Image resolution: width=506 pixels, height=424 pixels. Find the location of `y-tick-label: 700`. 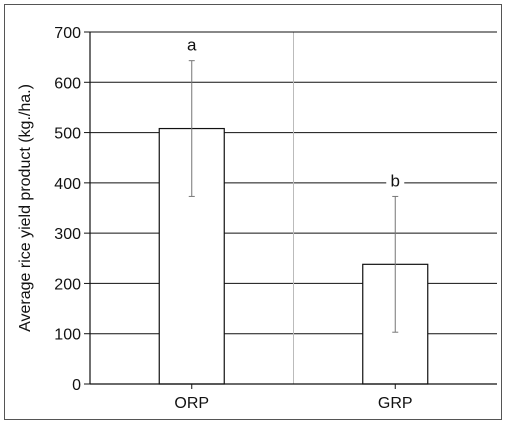

y-tick-label: 700 is located at coordinates (67, 33).